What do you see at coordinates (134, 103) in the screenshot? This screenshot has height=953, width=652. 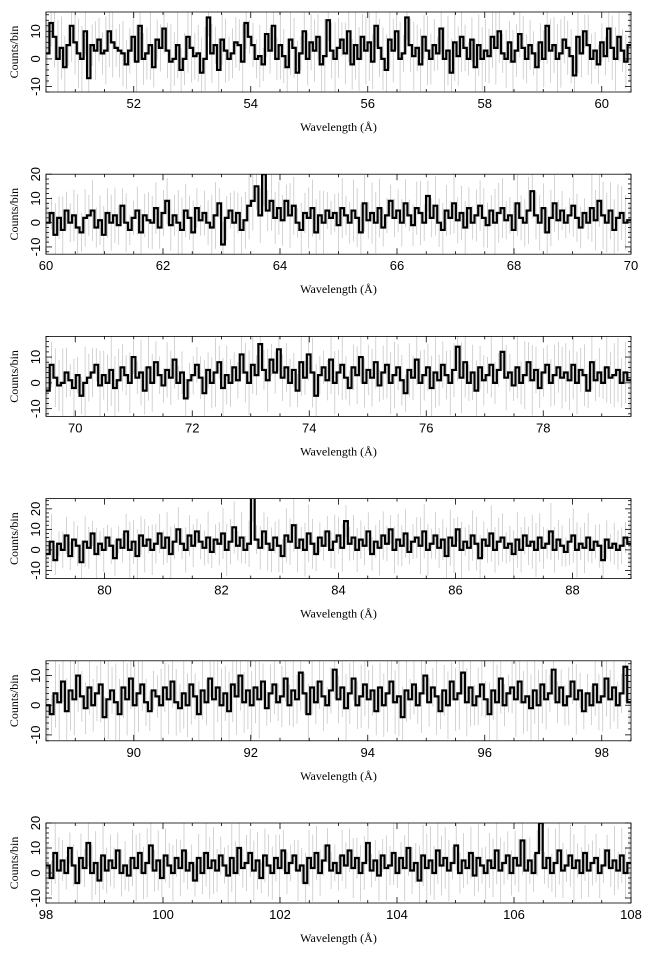 I see `x-tick-label: 52` at bounding box center [134, 103].